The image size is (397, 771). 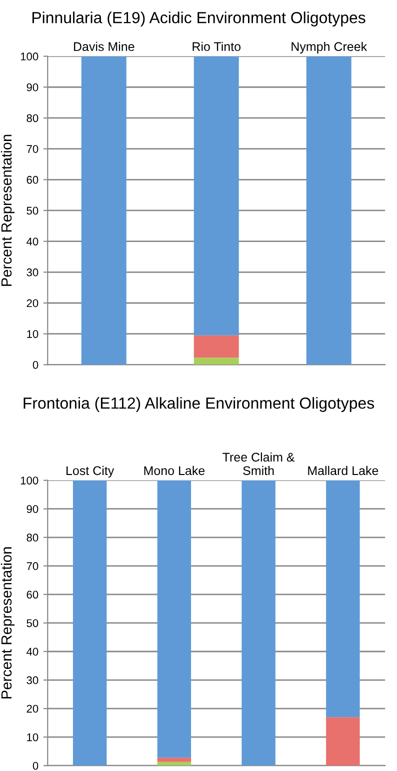 I want to click on x-tick-label: Nymph Creek, so click(x=330, y=48).